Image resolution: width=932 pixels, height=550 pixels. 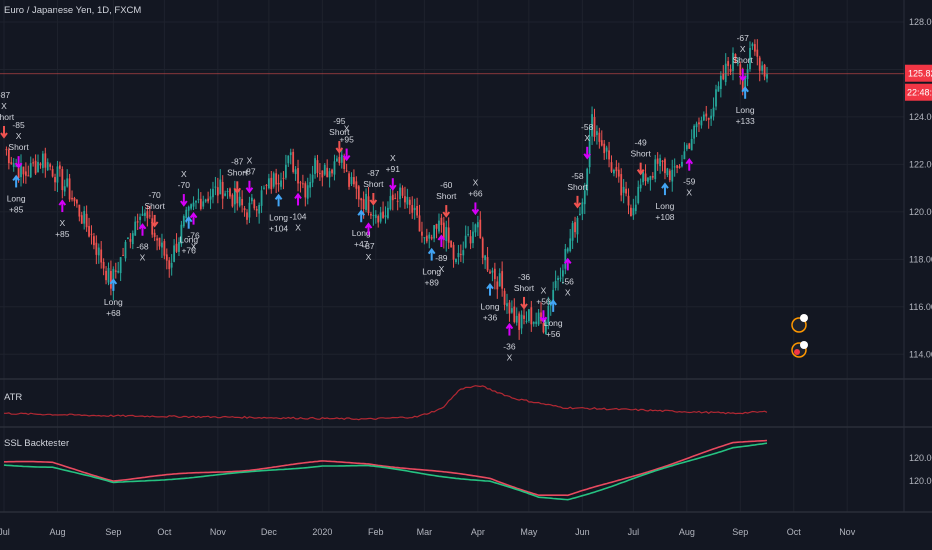 I want to click on signal-text: -59, so click(x=689, y=182).